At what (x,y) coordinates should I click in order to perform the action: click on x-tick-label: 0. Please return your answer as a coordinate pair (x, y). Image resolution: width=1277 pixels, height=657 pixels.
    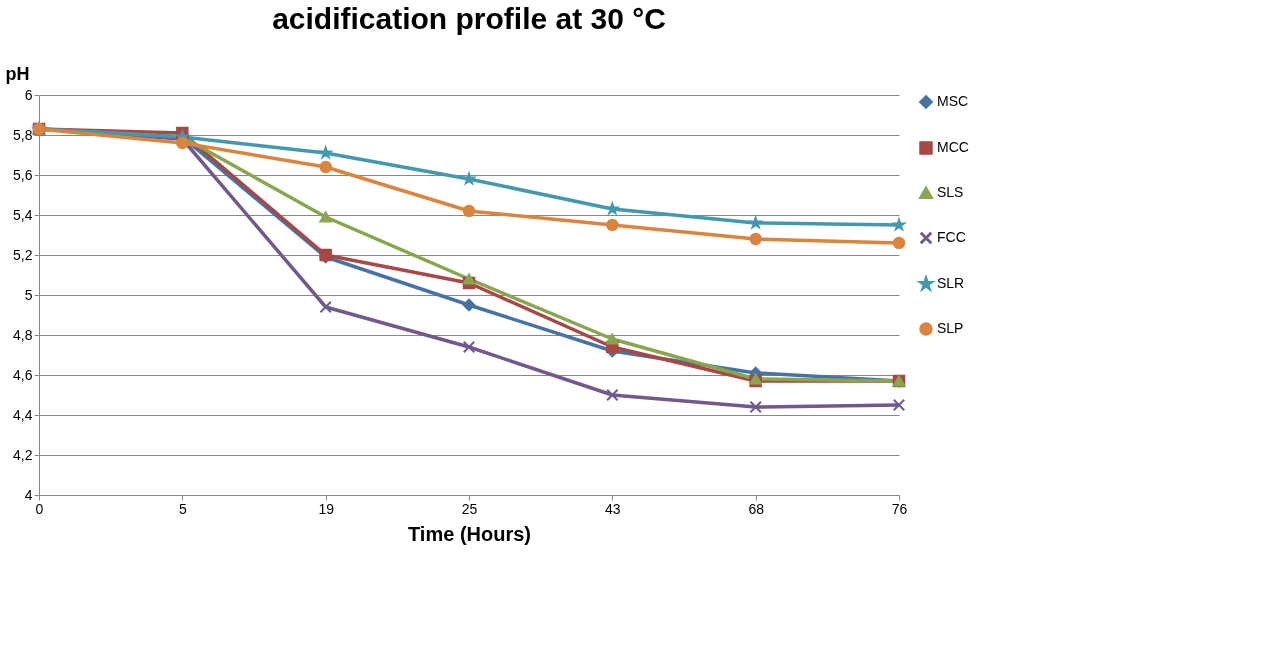
    Looking at the image, I should click on (39, 508).